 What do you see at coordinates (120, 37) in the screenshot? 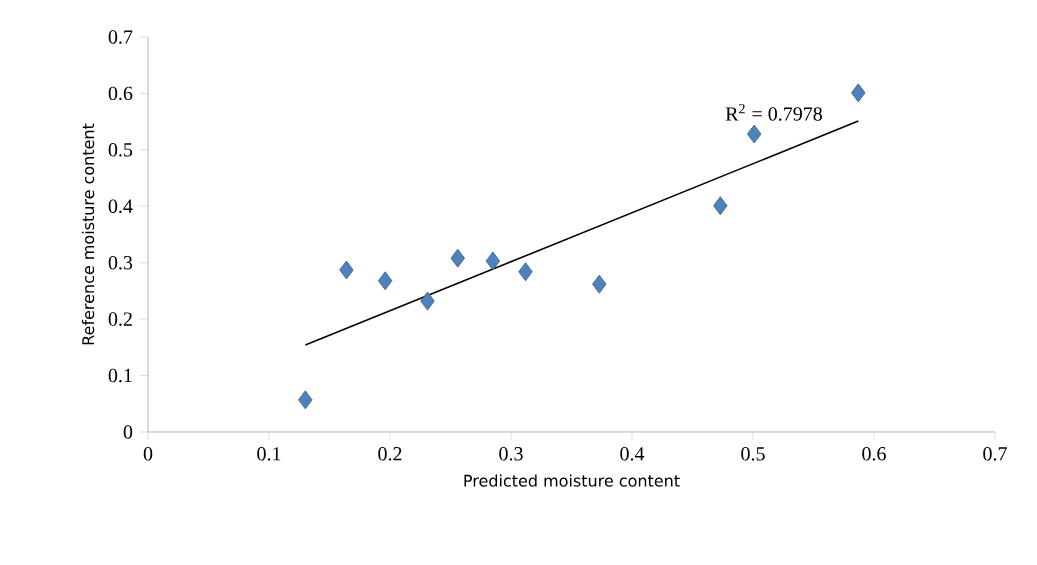
I see `y-tick-label: 0.7` at bounding box center [120, 37].